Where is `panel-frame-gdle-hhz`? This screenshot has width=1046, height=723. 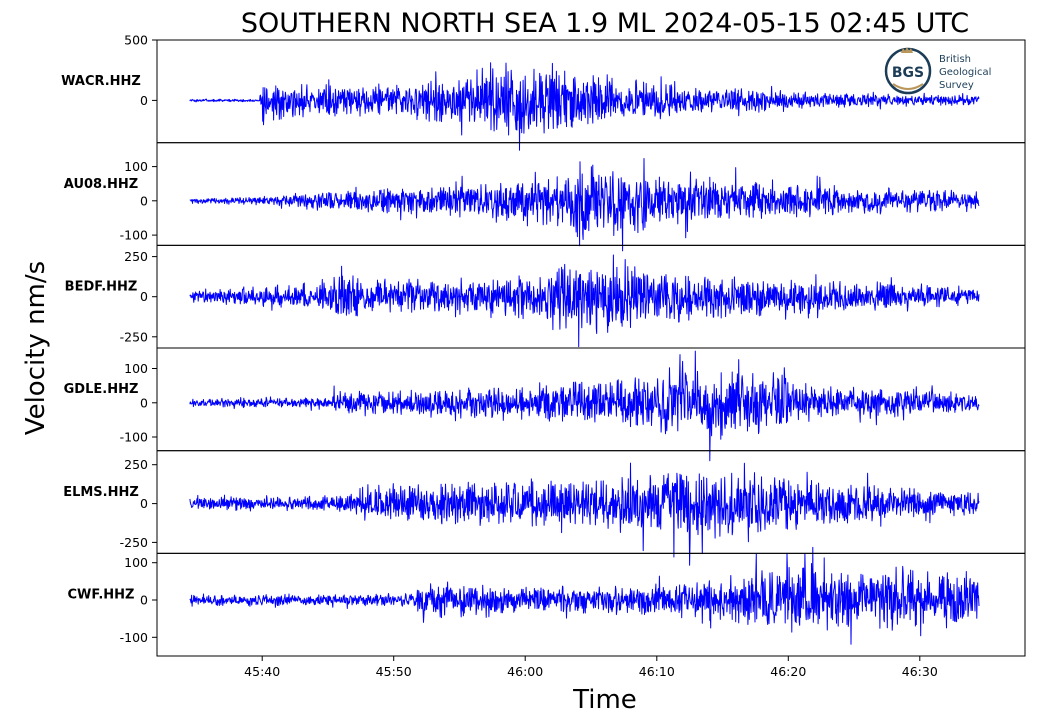
panel-frame-gdle-hhz is located at coordinates (591, 399).